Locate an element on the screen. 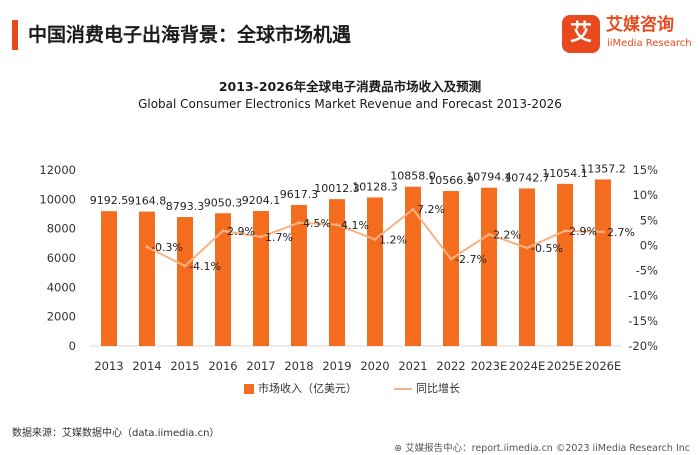 This screenshot has width=700, height=455. y-left-tick-label: 4000 is located at coordinates (61, 287).